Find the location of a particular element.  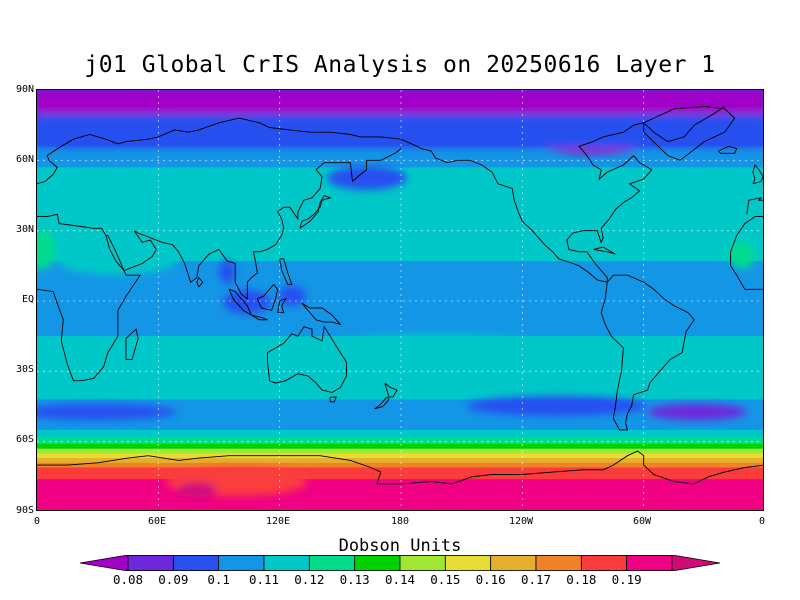

bay-blue is located at coordinates (227, 272).